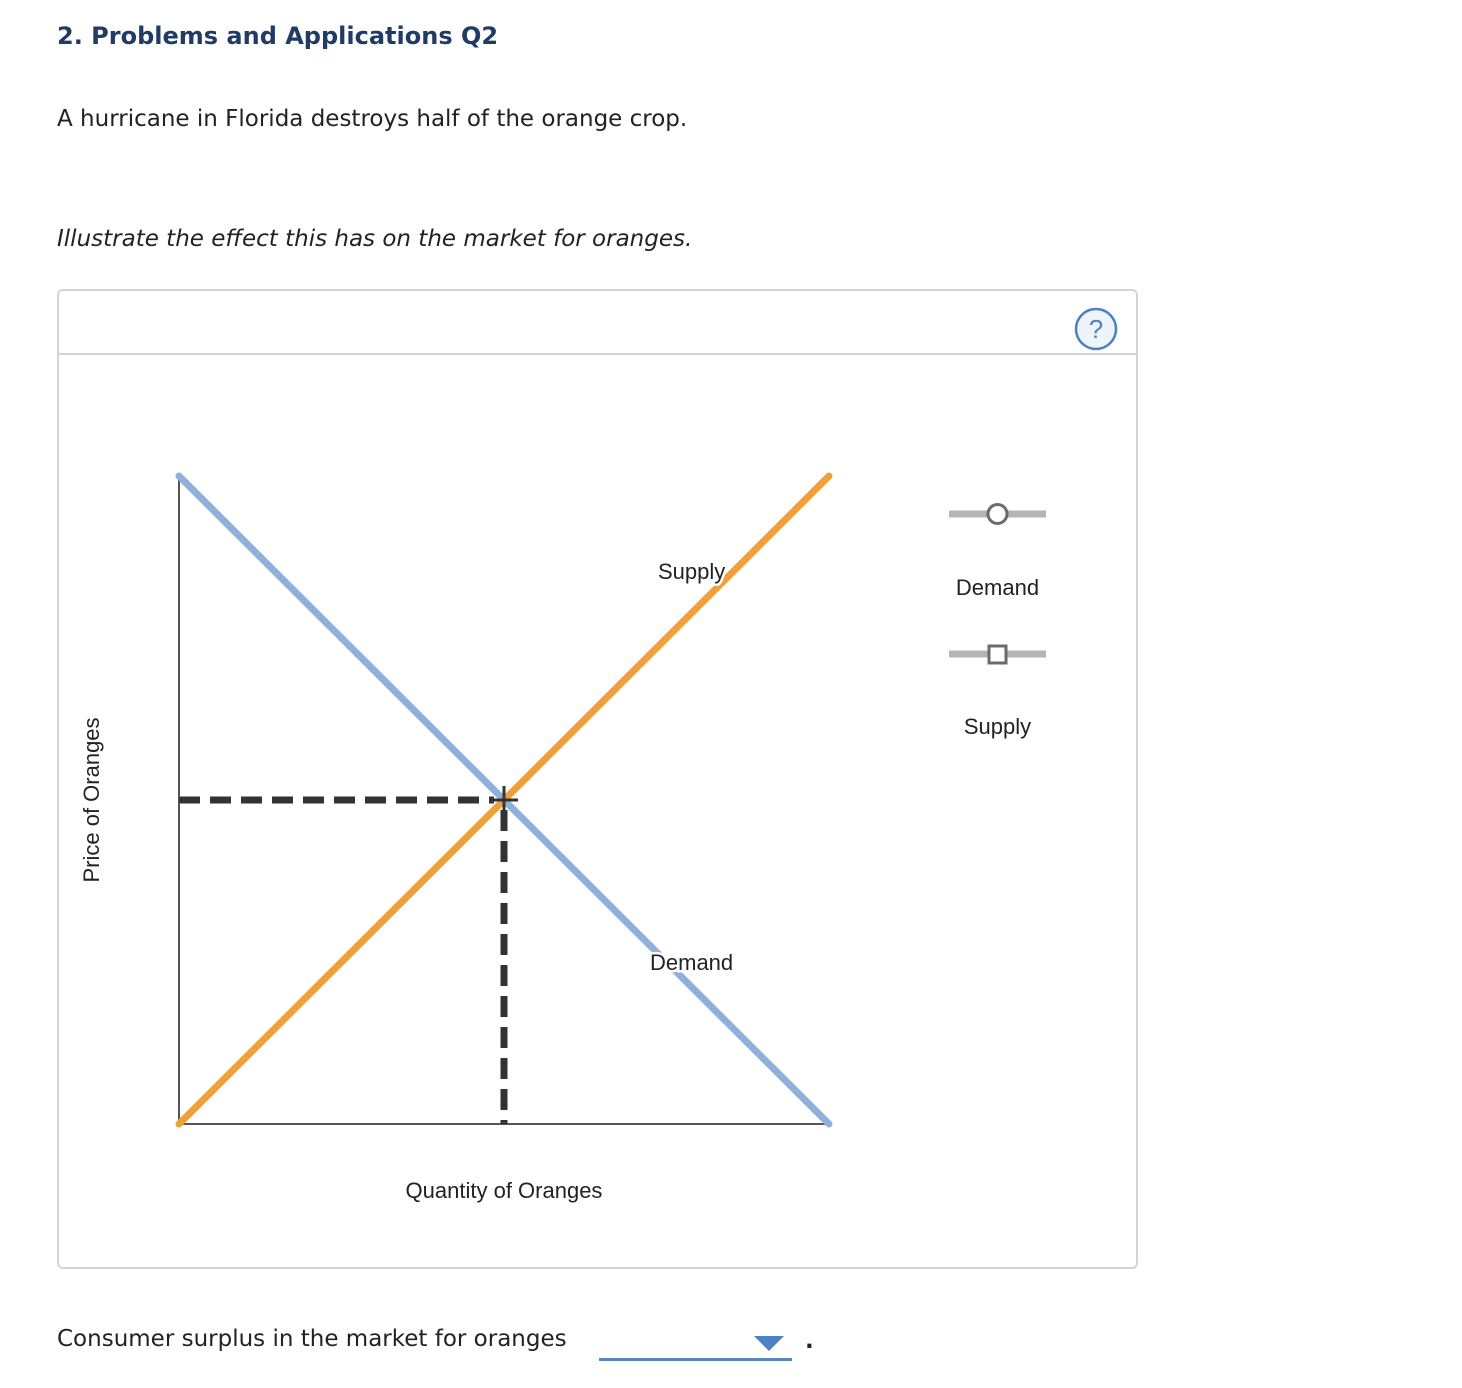 The image size is (1462, 1388). Describe the element at coordinates (91, 799) in the screenshot. I see `y-axis-label: Price of Oranges` at that location.